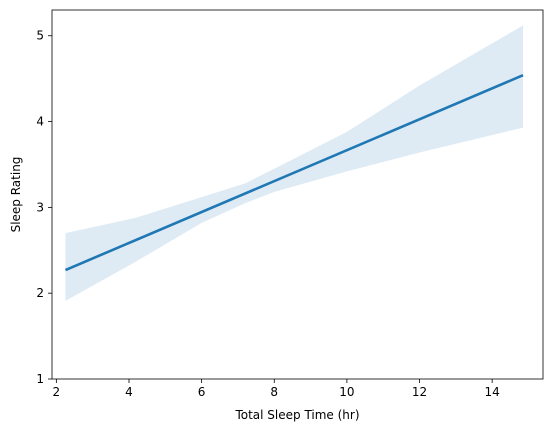  Describe the element at coordinates (296, 415) in the screenshot. I see `x-axis-label: Total Sleep Time (hr)` at that location.